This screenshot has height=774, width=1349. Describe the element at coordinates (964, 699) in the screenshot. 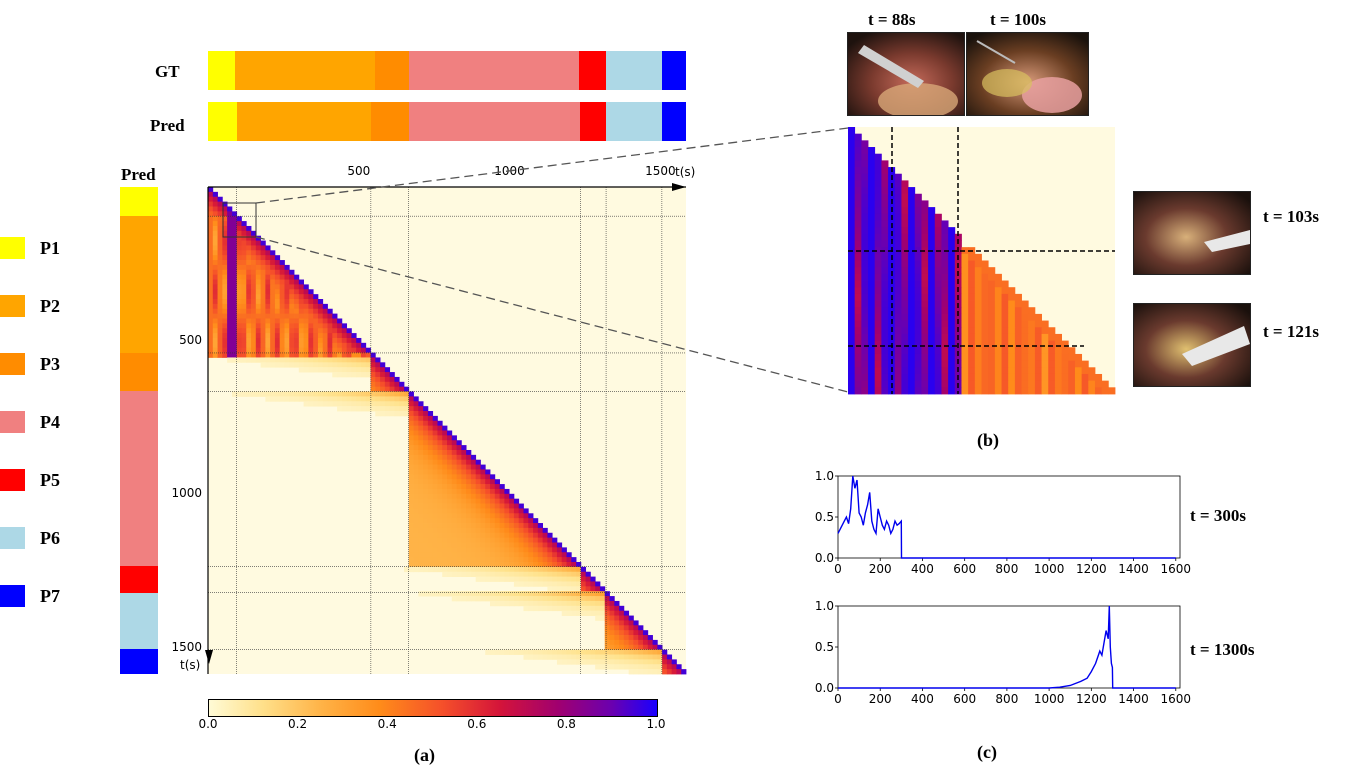

I see `line-1300-x-tick-label: 600` at that location.